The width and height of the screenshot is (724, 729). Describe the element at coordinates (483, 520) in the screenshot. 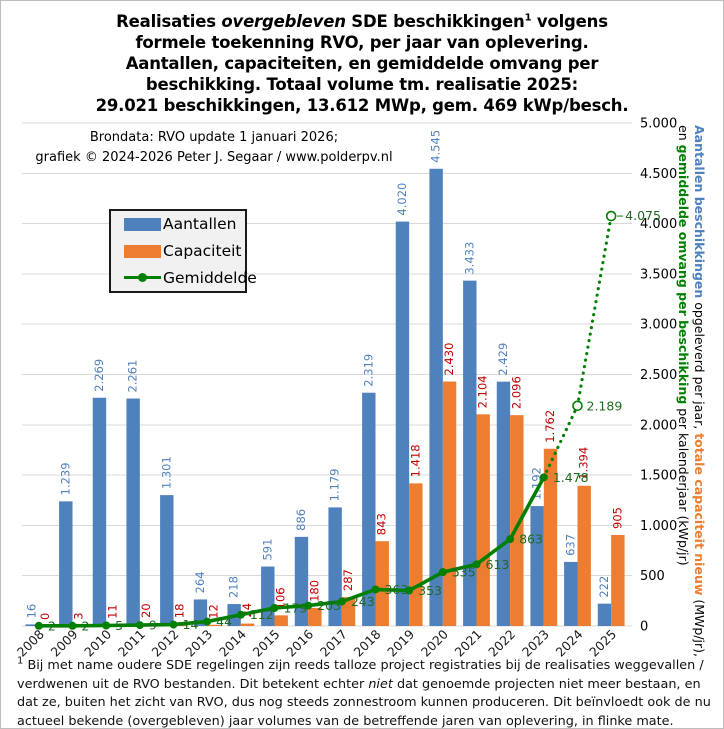

I see `bar-capaciteit-2021` at that location.